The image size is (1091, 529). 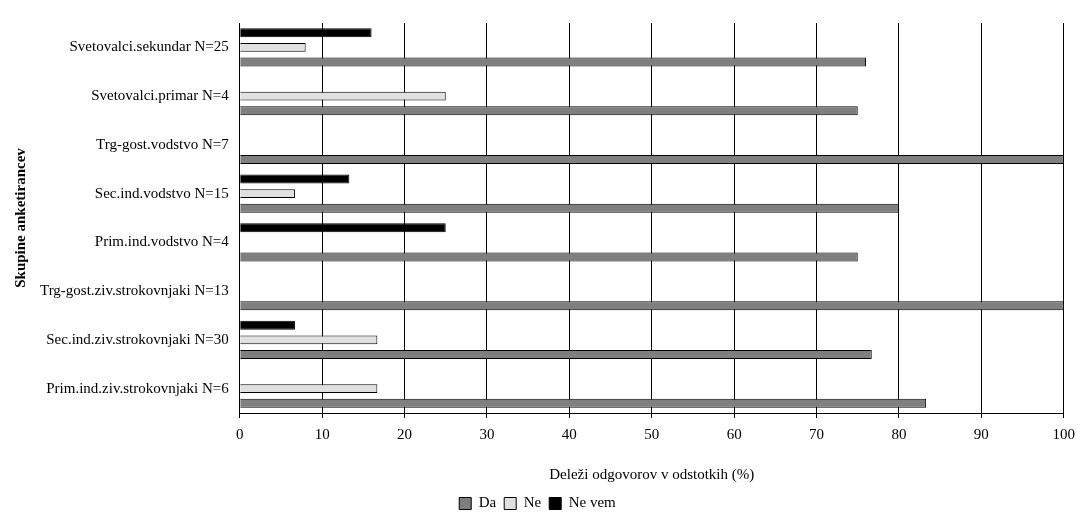 I want to click on y-tick-label: Svetovalci.sekundar N=25, so click(x=149, y=46).